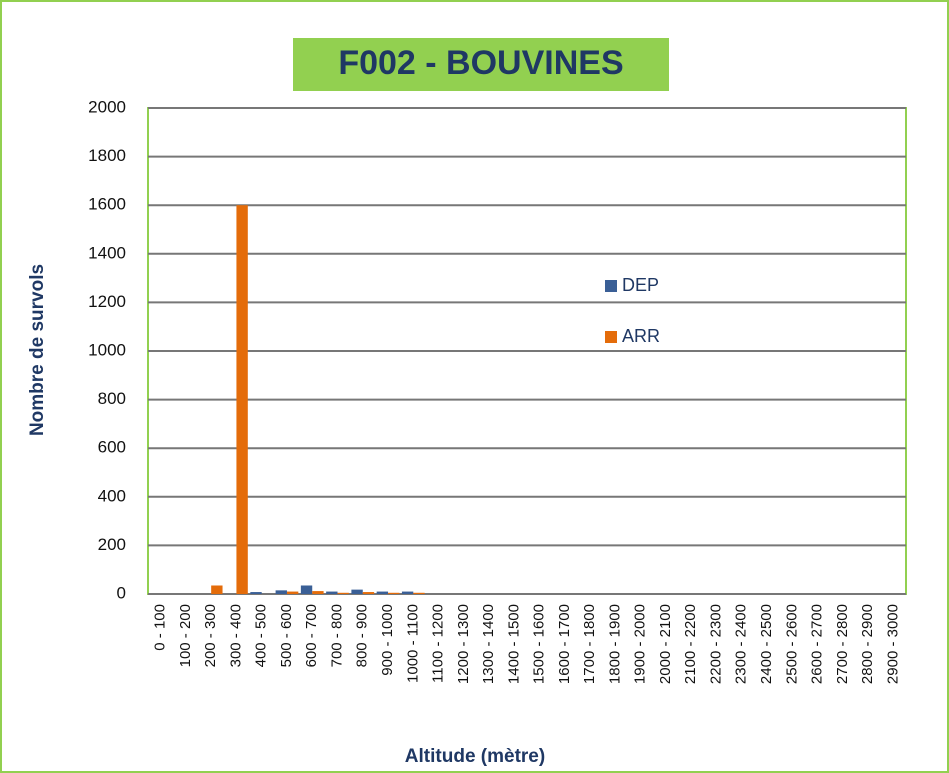 The height and width of the screenshot is (773, 949). Describe the element at coordinates (107, 349) in the screenshot. I see `y-tick-label: 1000` at that location.